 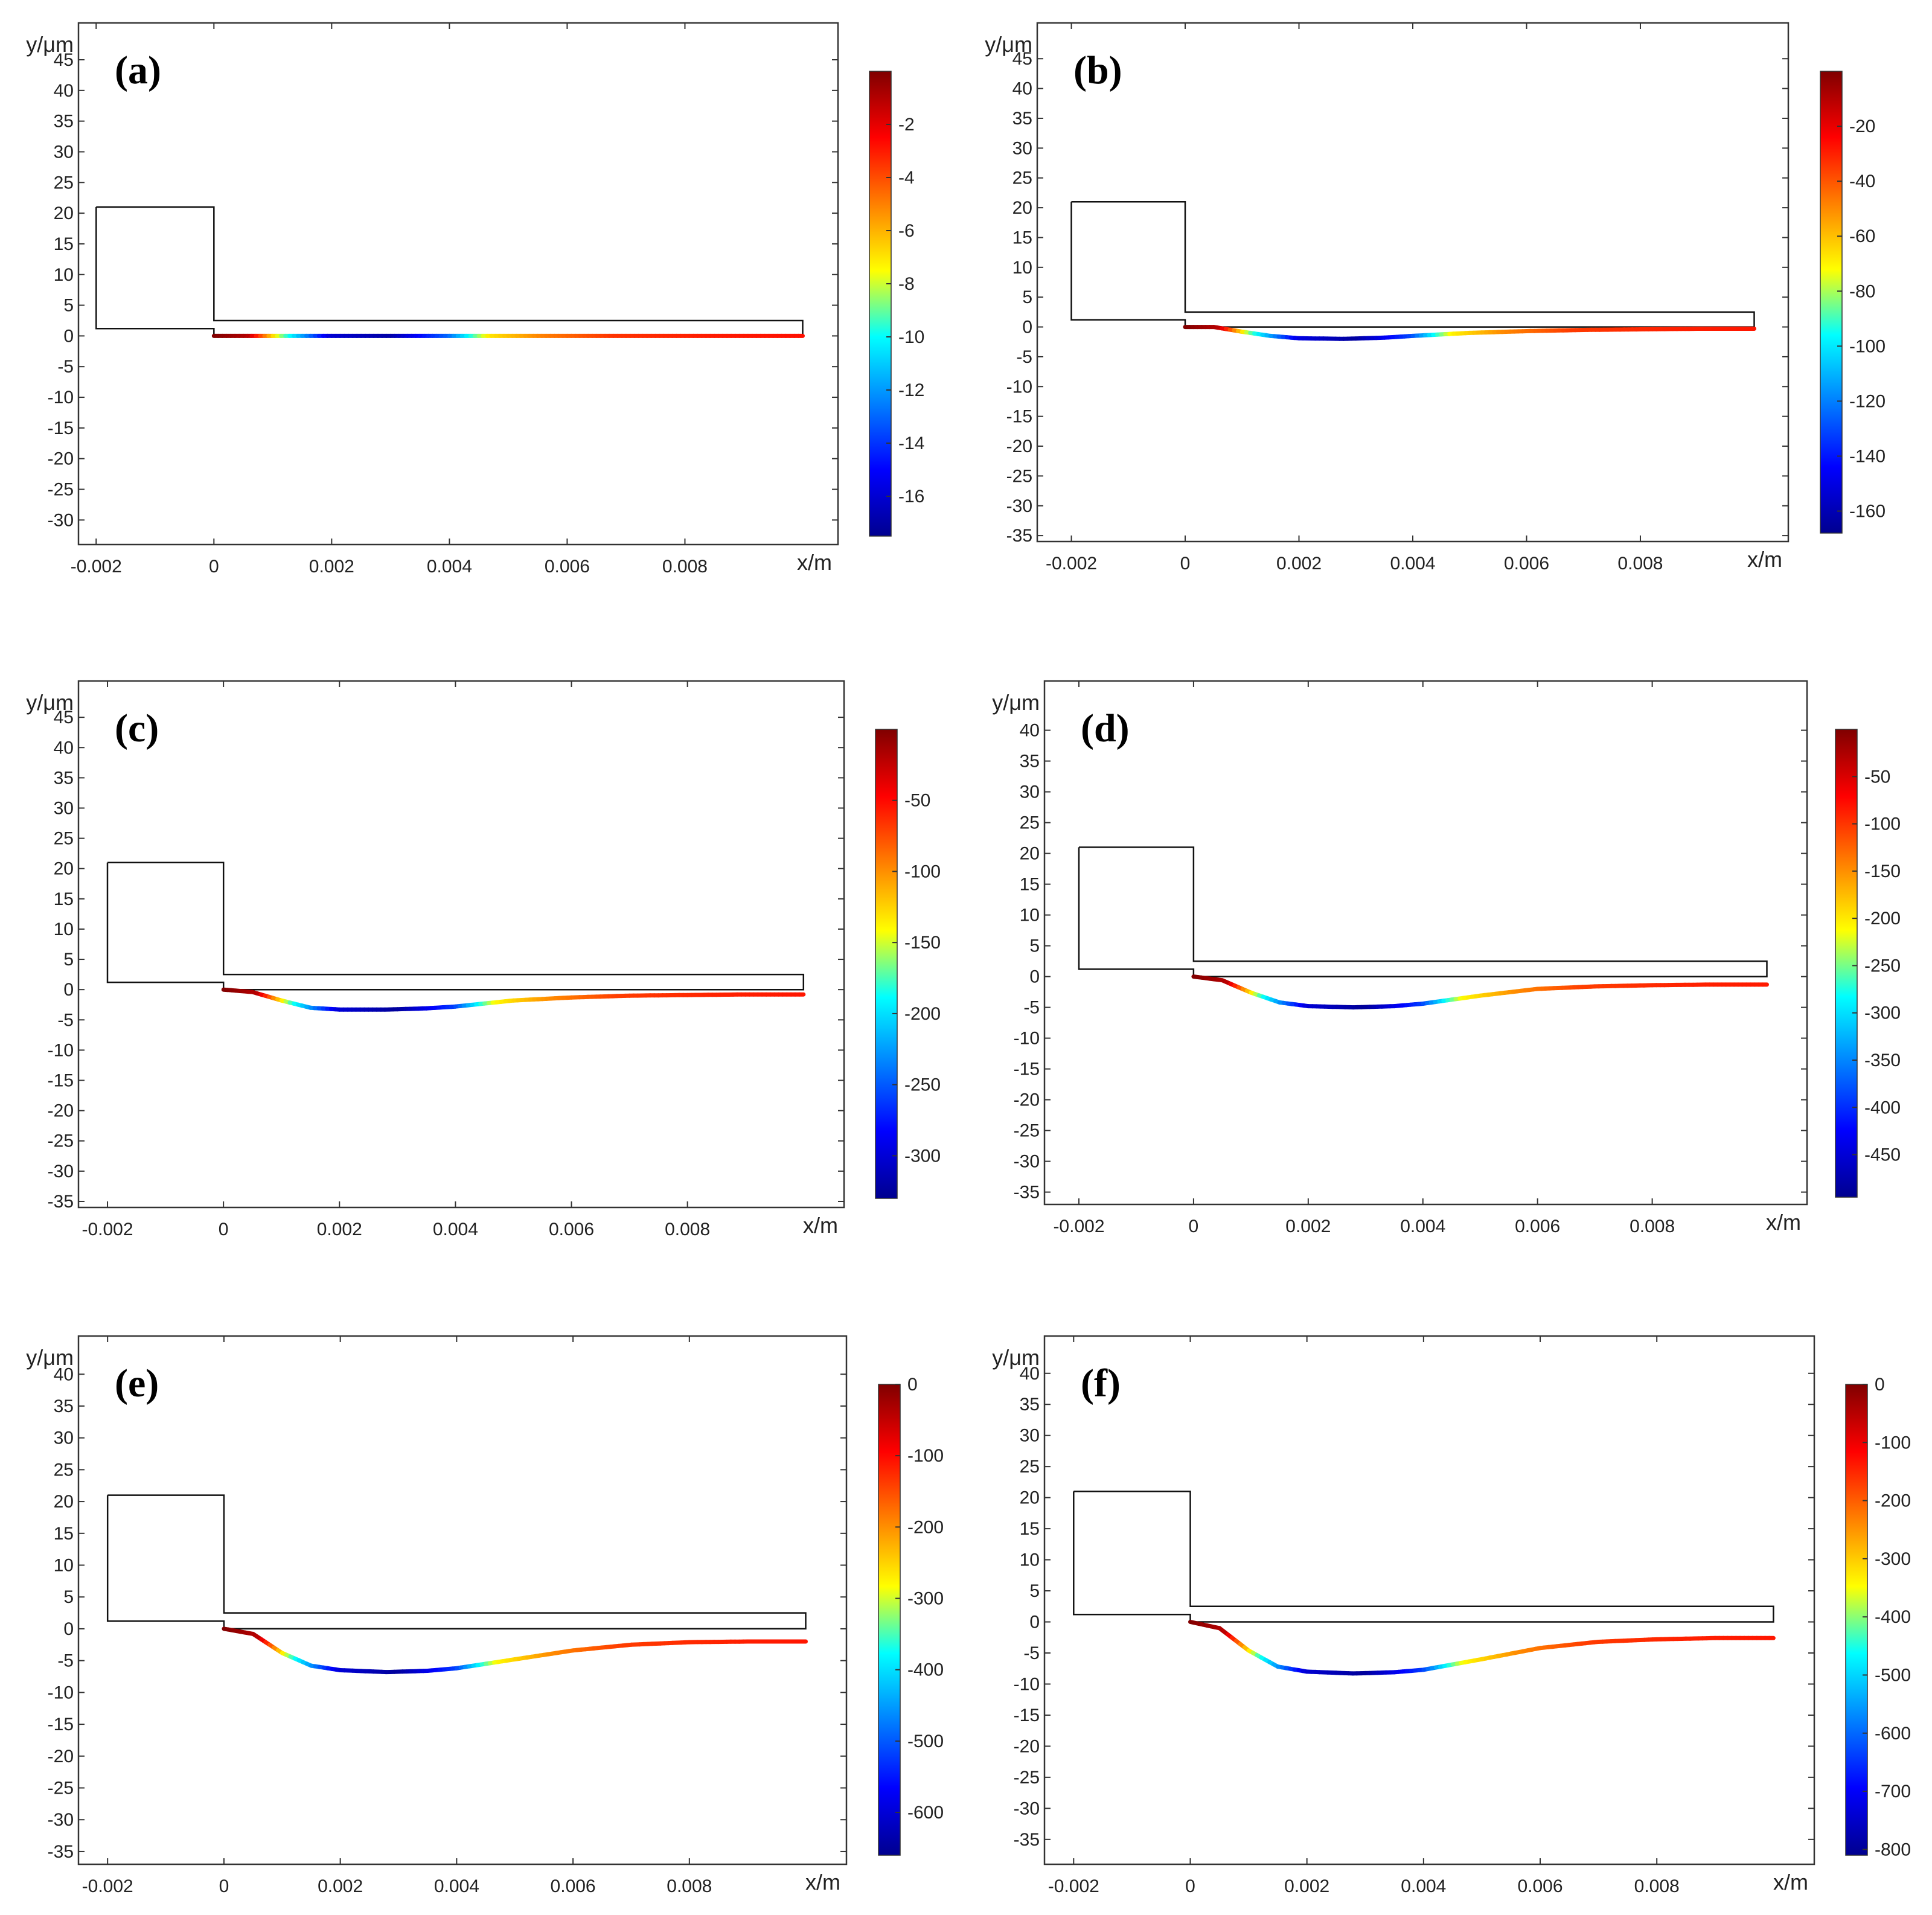 What do you see at coordinates (1101, 1383) in the screenshot?
I see `panel-label: (f)` at bounding box center [1101, 1383].